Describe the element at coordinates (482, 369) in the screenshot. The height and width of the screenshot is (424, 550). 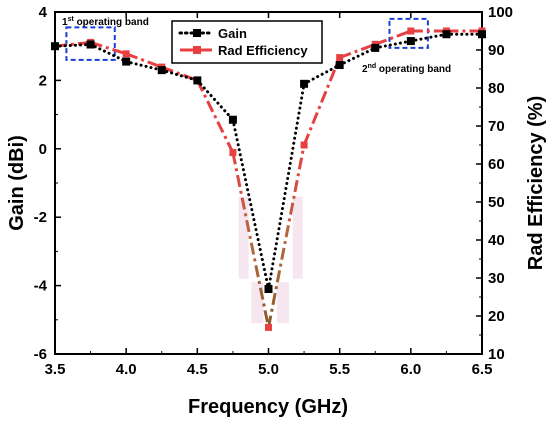
I see `x-tick-label: 6.5` at that location.